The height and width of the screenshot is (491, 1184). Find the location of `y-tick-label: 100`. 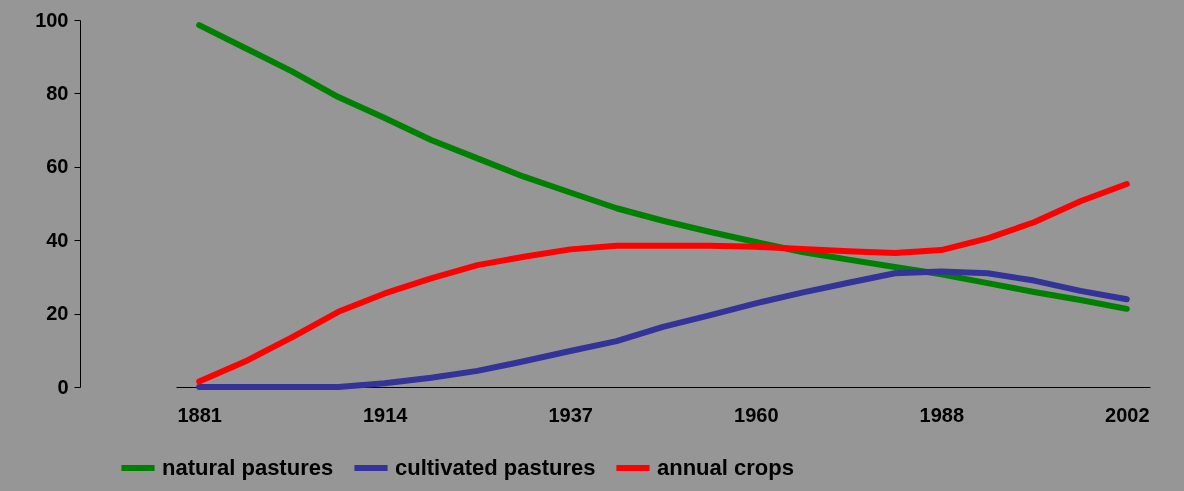

y-tick-label: 100 is located at coordinates (52, 19).